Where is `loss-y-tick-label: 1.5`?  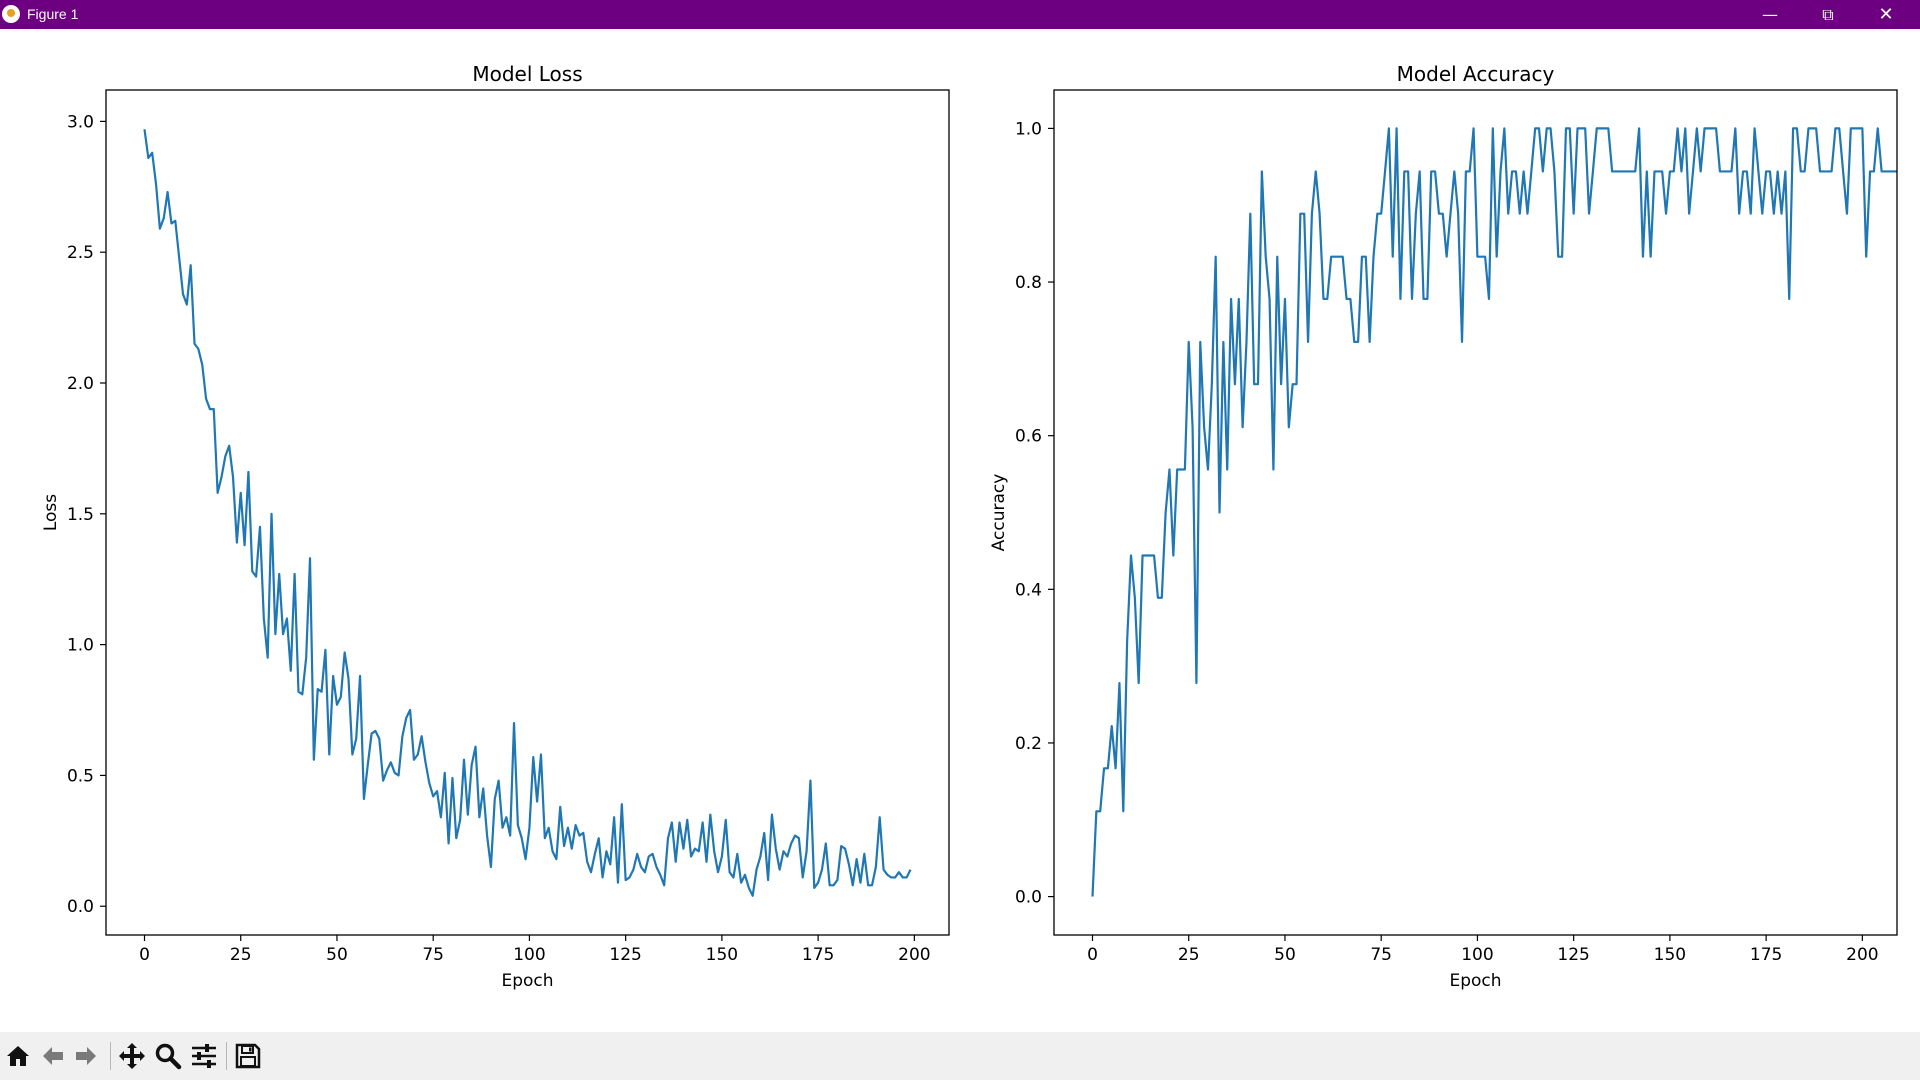 loss-y-tick-label: 1.5 is located at coordinates (80, 515).